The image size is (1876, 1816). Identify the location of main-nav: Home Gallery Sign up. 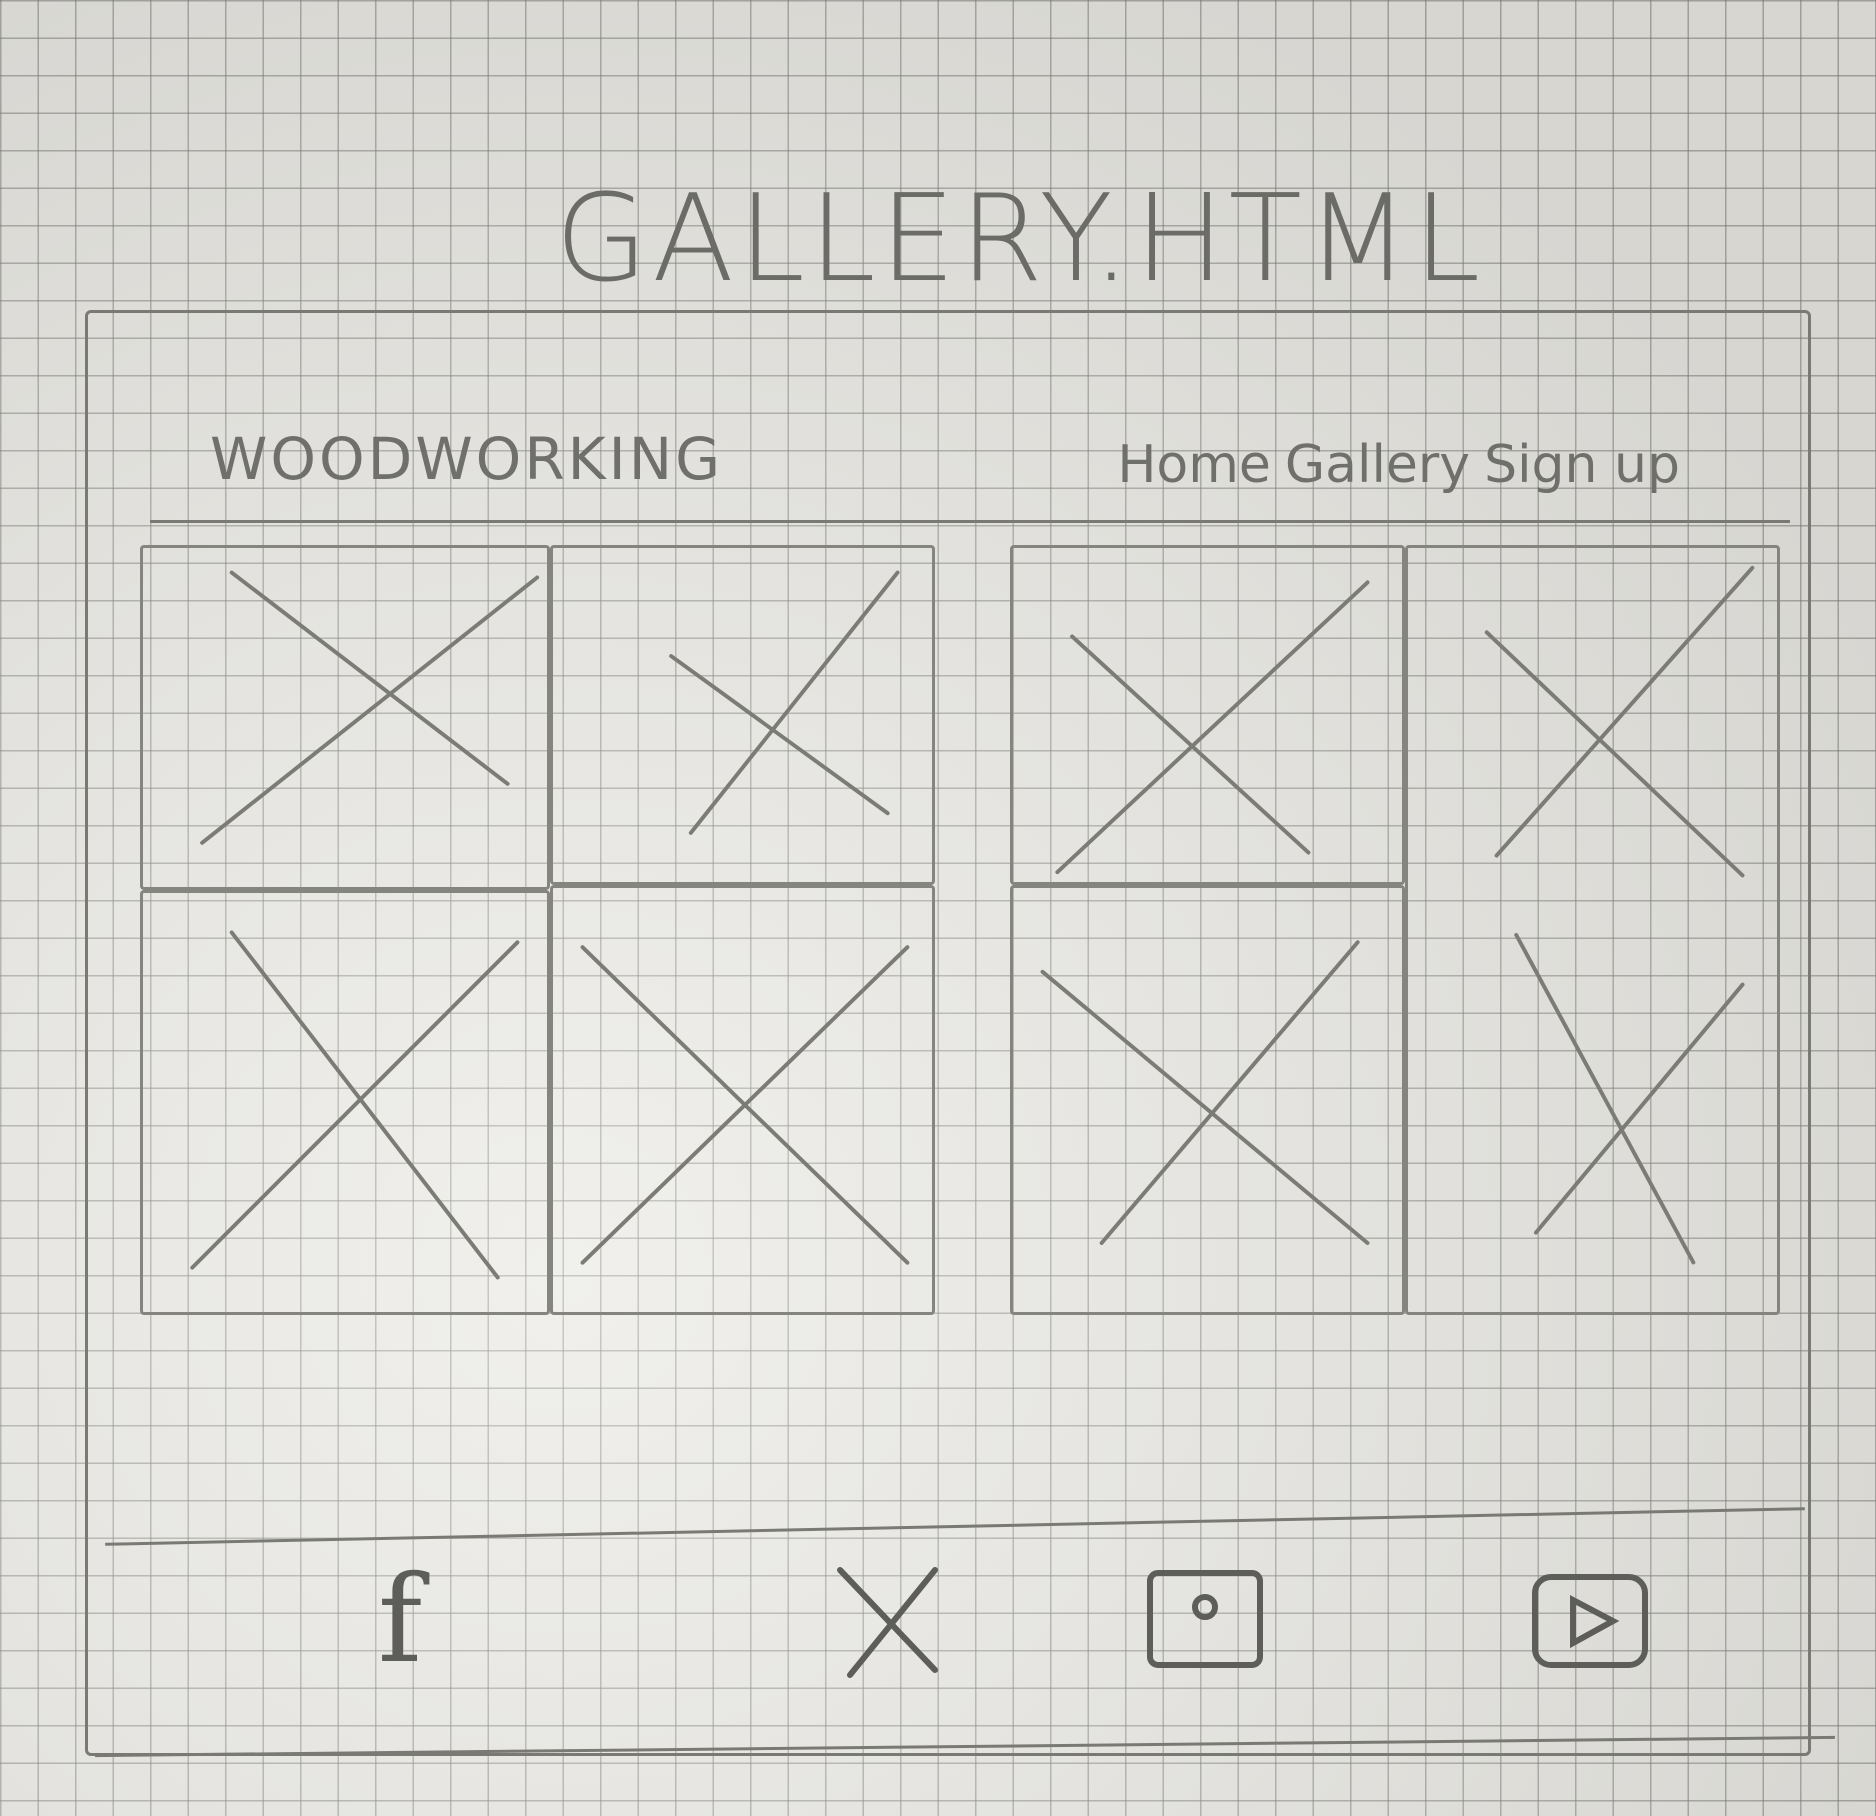
(1398, 465).